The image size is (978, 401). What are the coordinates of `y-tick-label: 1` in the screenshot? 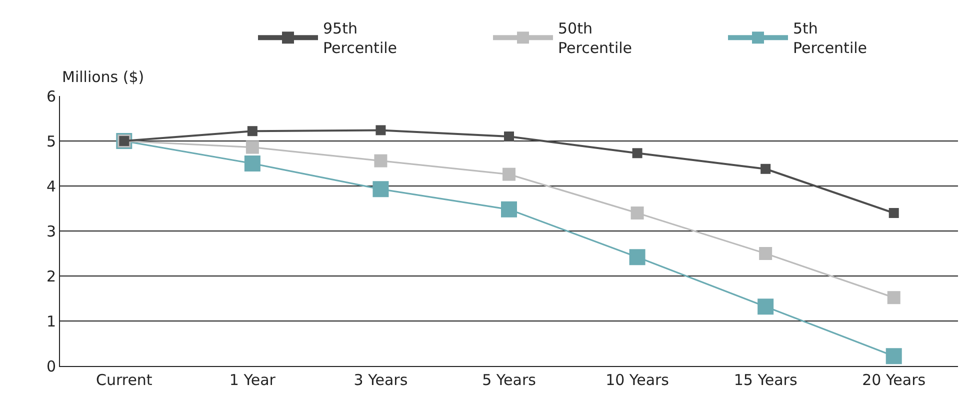 It's located at (51, 321).